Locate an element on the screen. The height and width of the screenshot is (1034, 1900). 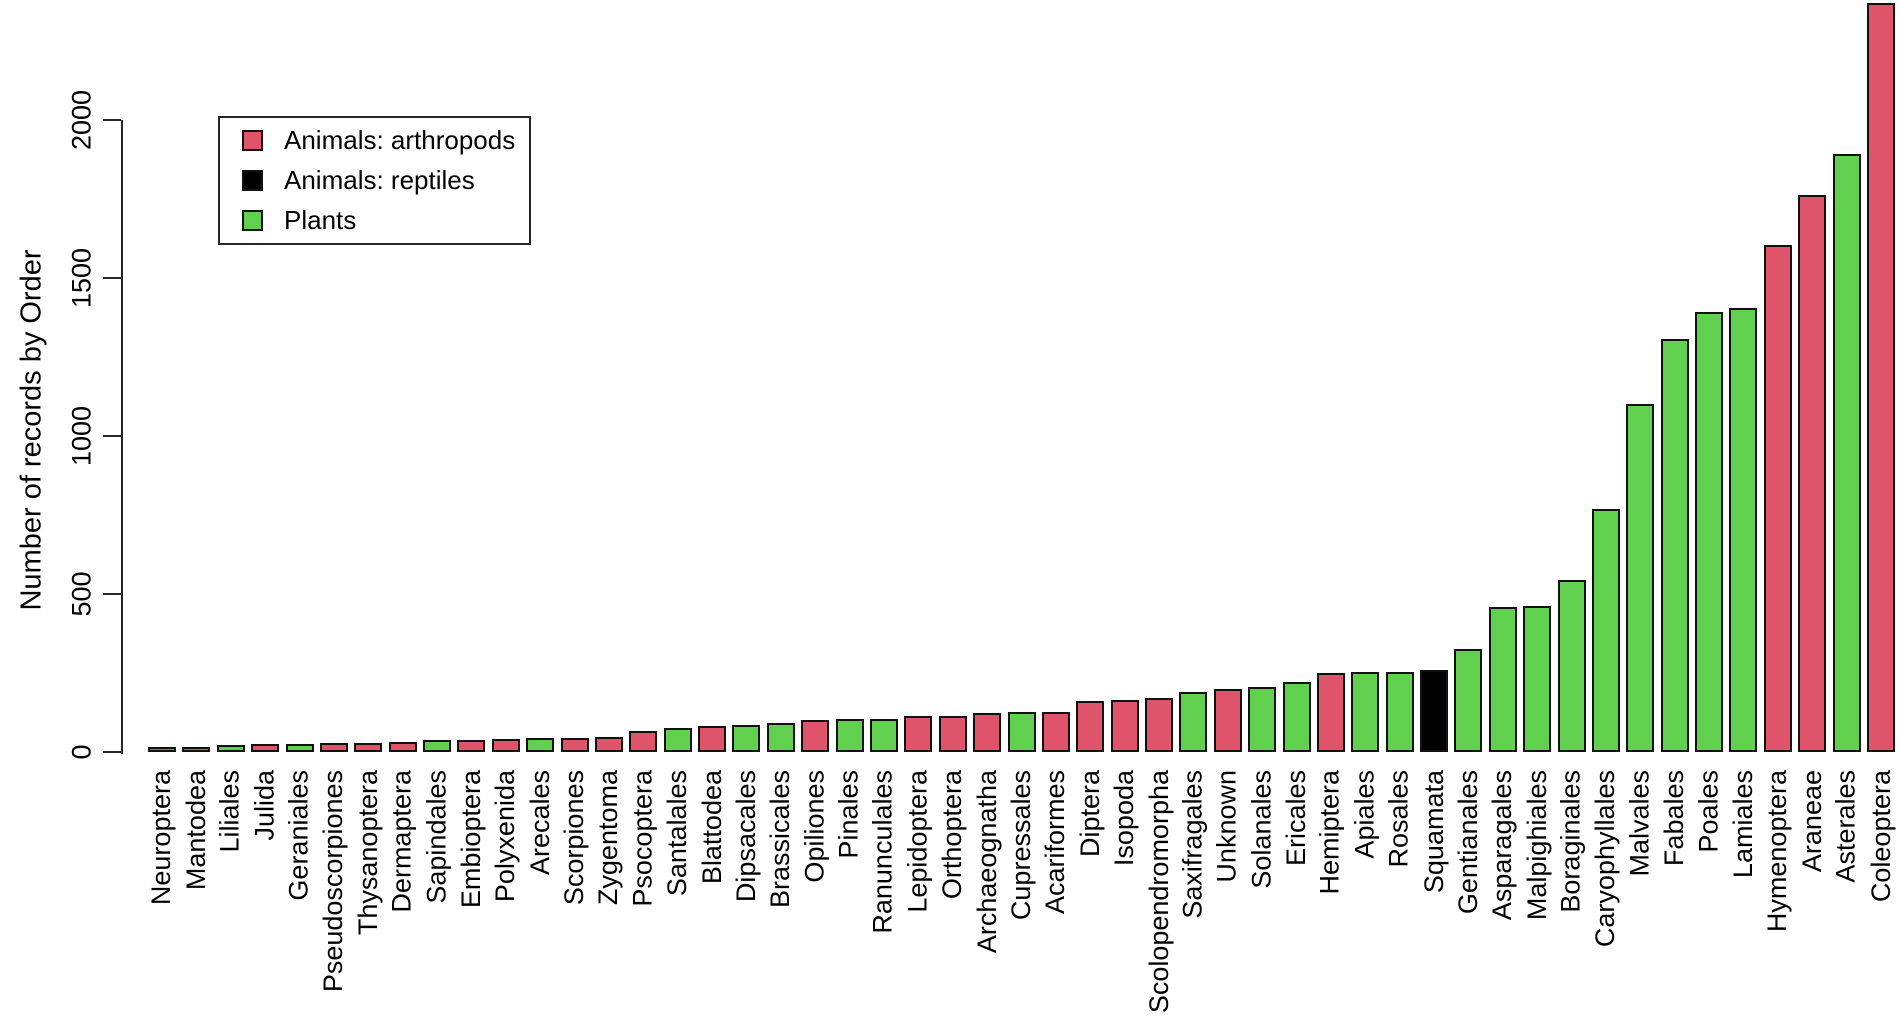
x-label: Asparagales is located at coordinates (1502, 845).